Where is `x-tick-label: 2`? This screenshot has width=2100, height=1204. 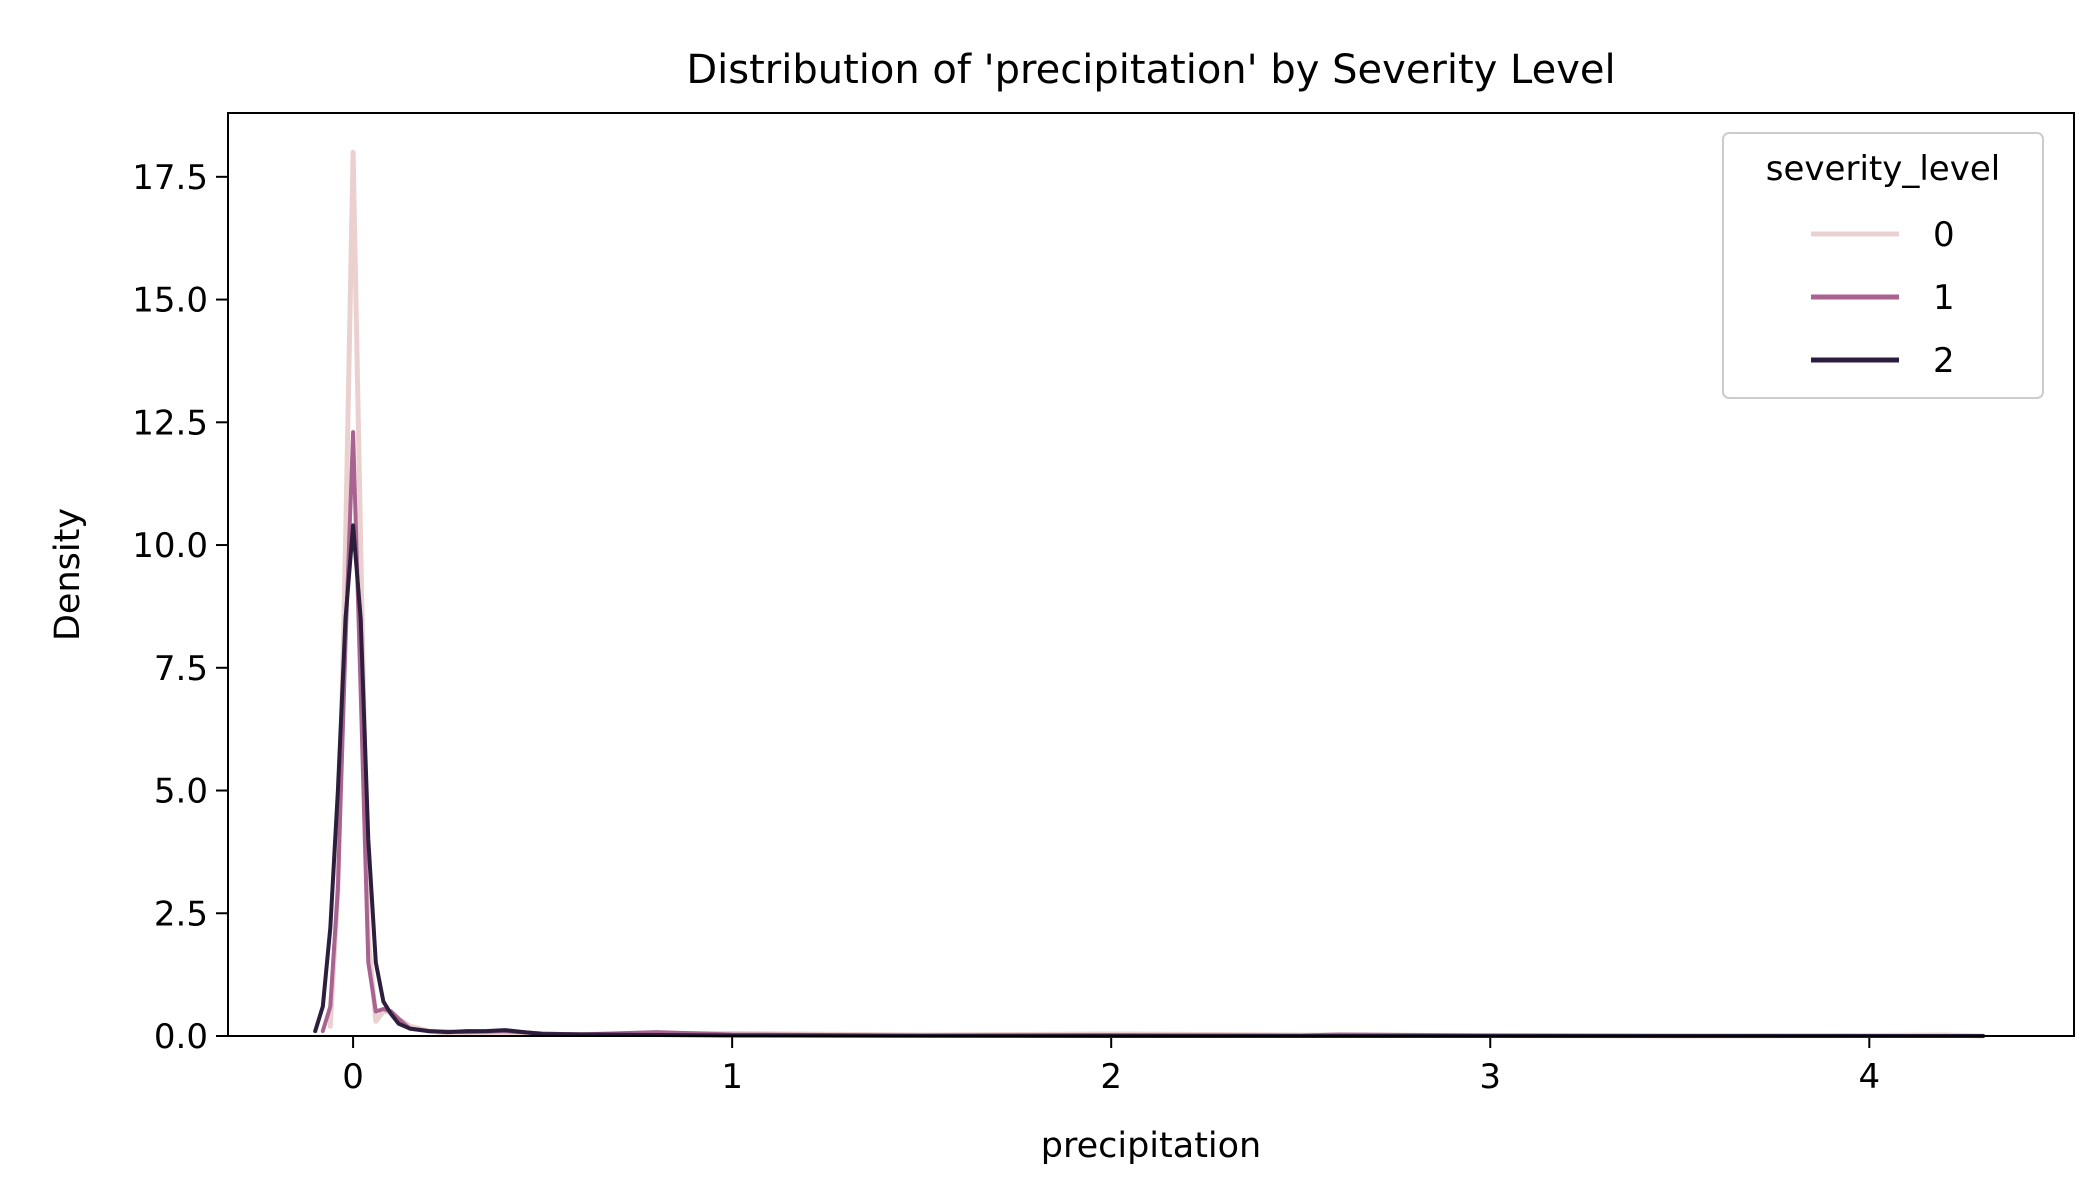
x-tick-label: 2 is located at coordinates (1111, 1077).